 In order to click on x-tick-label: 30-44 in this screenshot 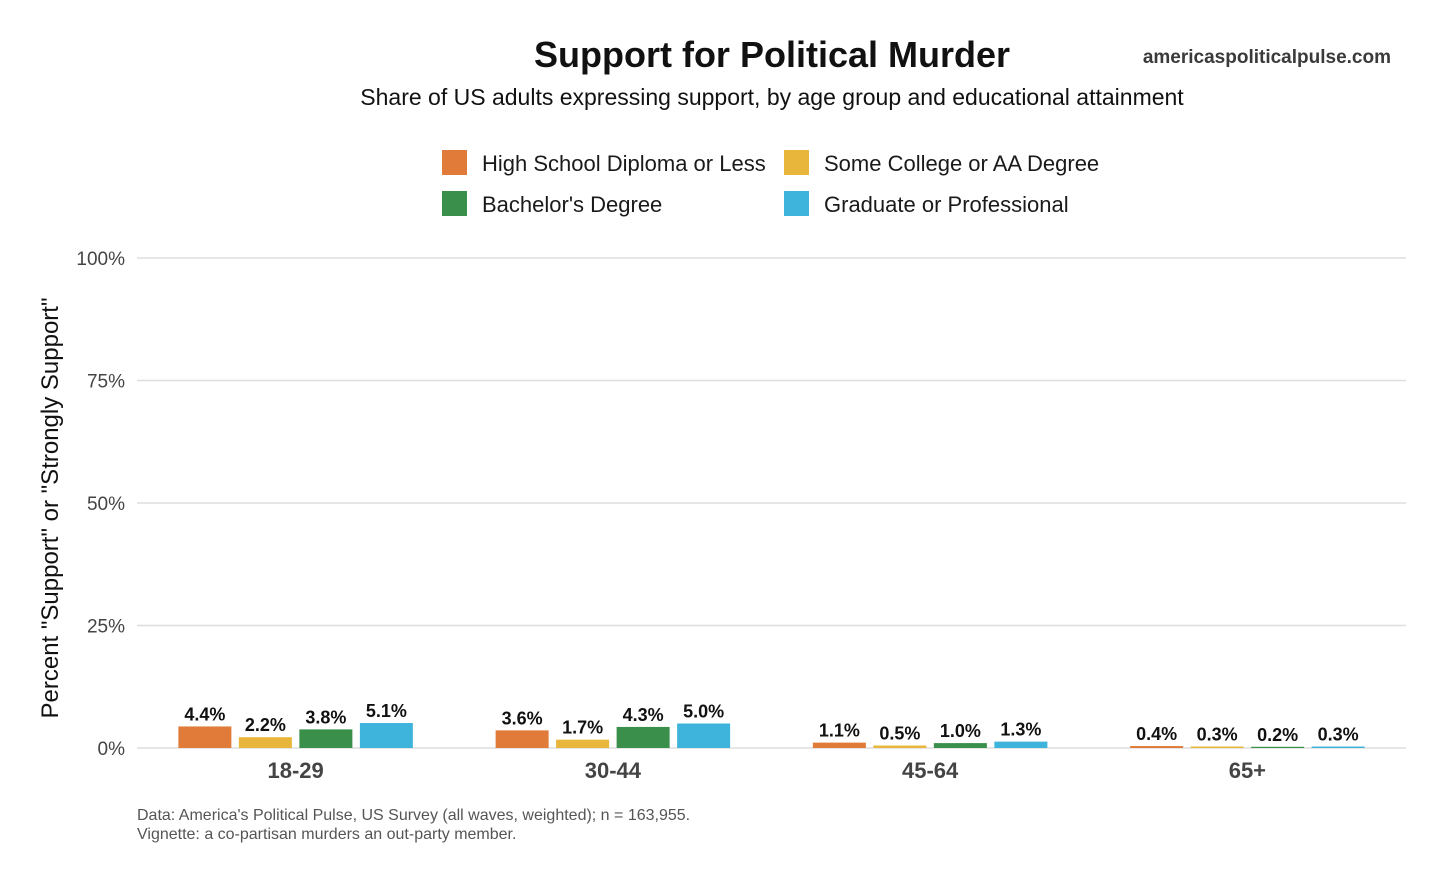, I will do `click(613, 770)`.